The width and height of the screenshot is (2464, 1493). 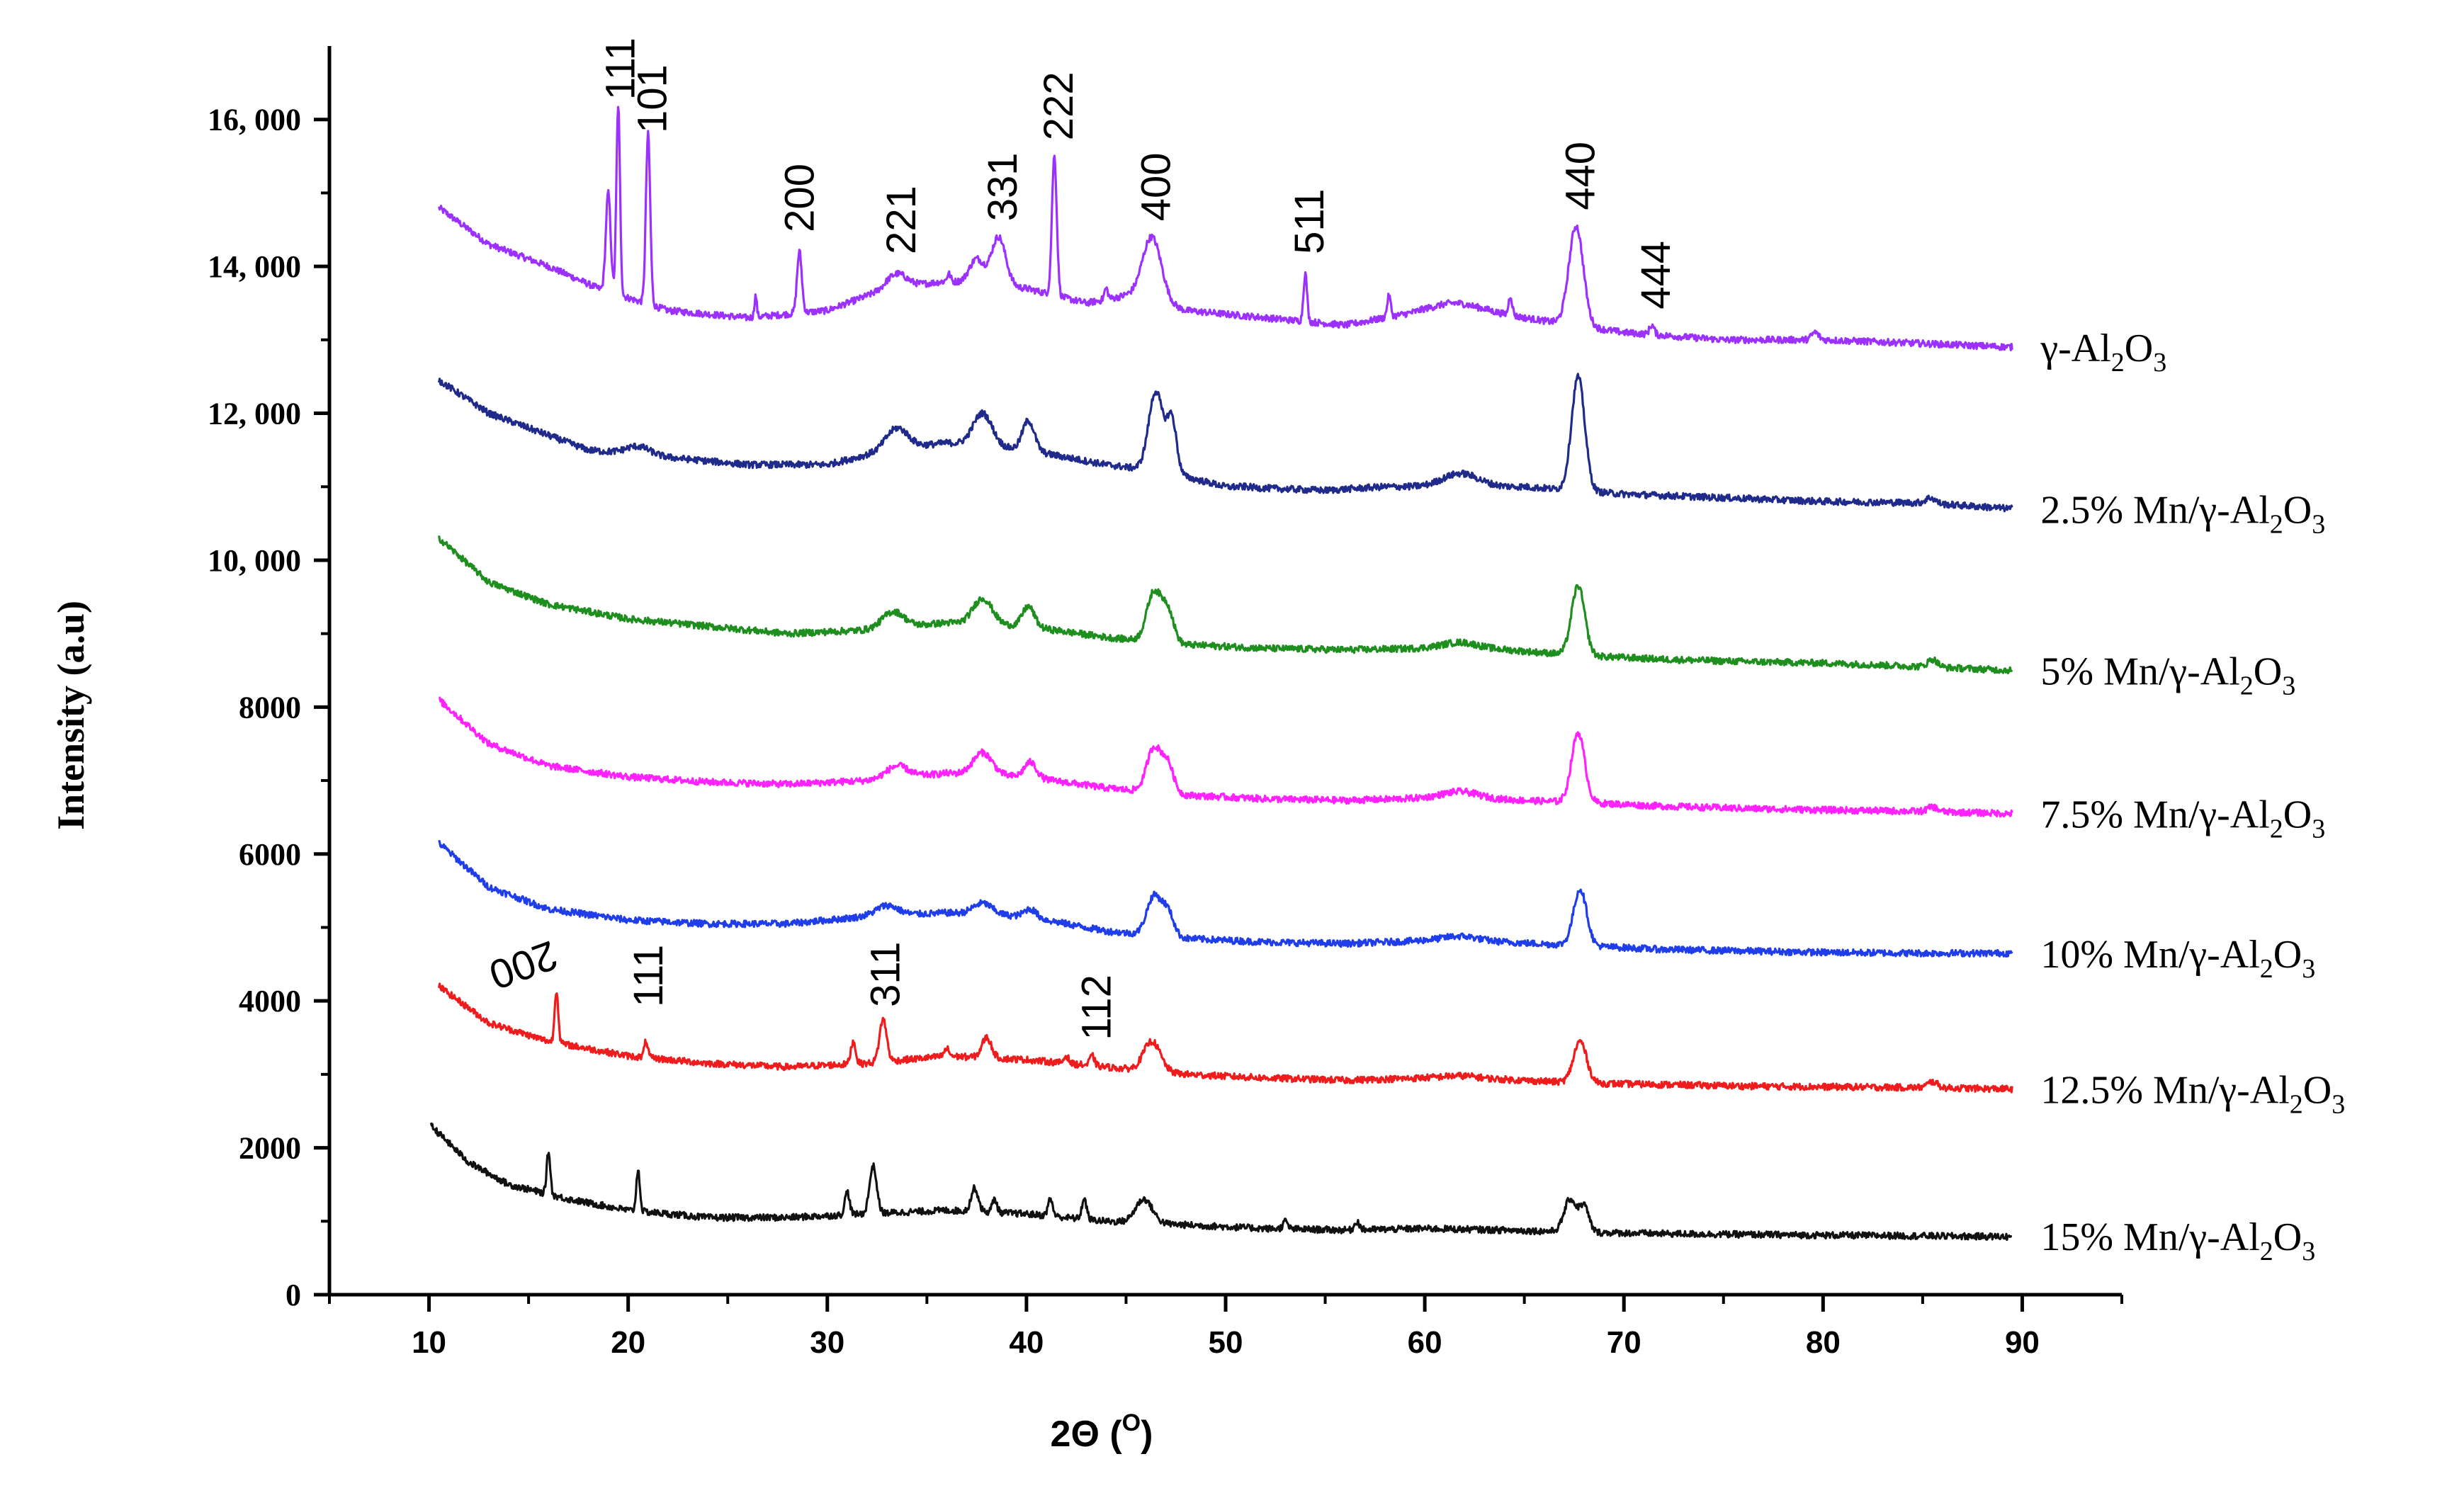 What do you see at coordinates (1226, 1342) in the screenshot?
I see `x-tick-label: 50` at bounding box center [1226, 1342].